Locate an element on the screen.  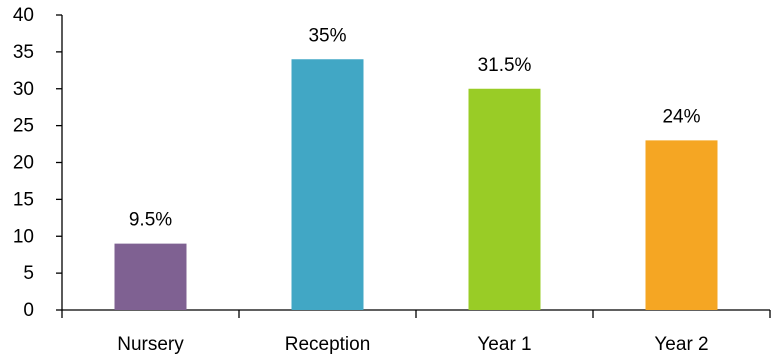
data-label: 24% is located at coordinates (681, 116).